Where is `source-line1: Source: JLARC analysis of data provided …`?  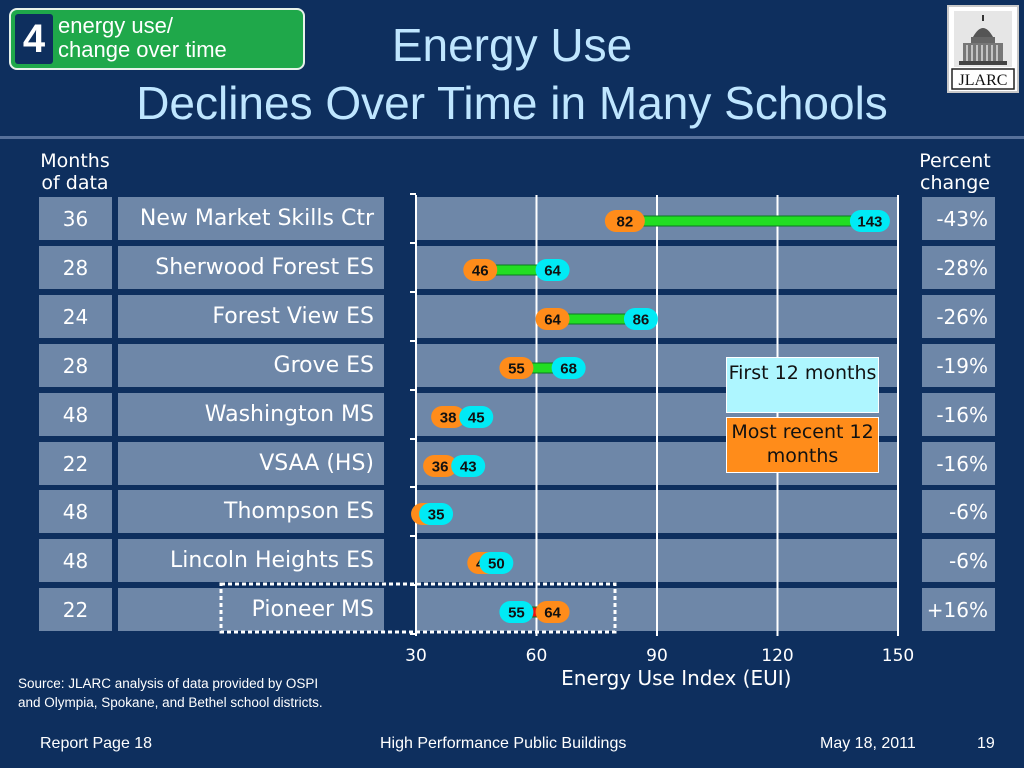
source-line1: Source: JLARC analysis of data provided … is located at coordinates (168, 683).